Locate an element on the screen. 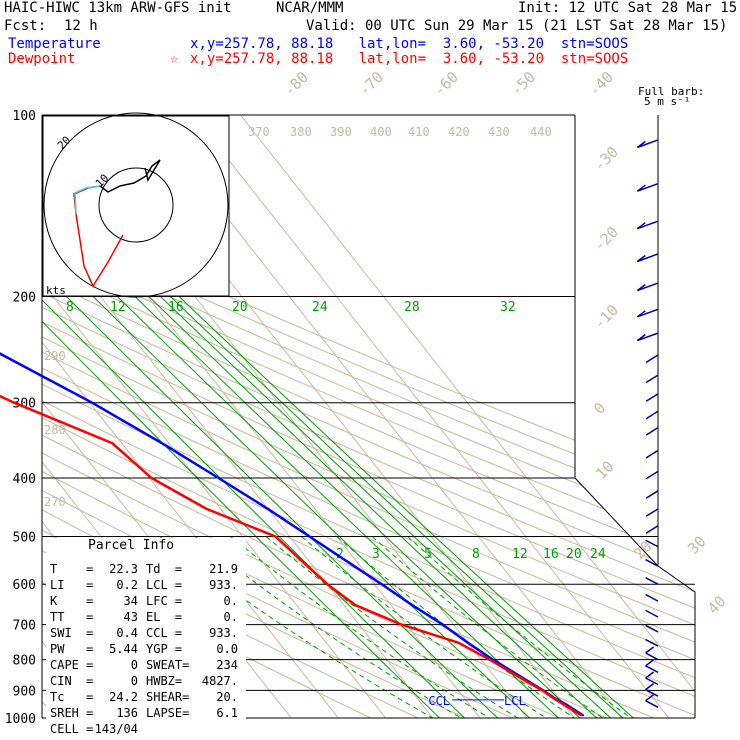 This screenshot has width=740, height=740. pressure-tick-label: 900 is located at coordinates (24, 691).